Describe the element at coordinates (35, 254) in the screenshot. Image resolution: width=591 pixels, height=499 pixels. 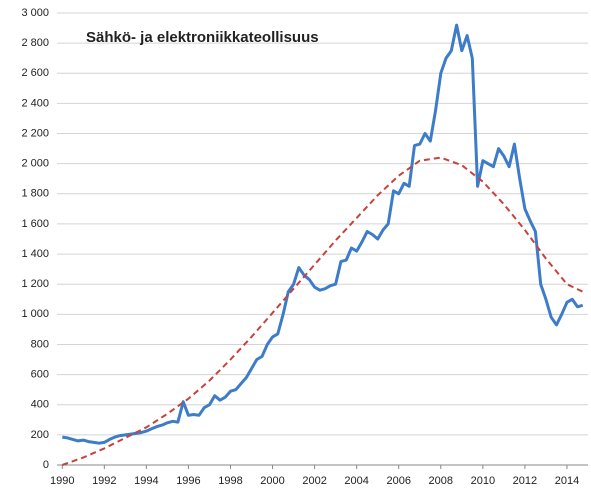
I see `y-tick-label: 1 400` at that location.